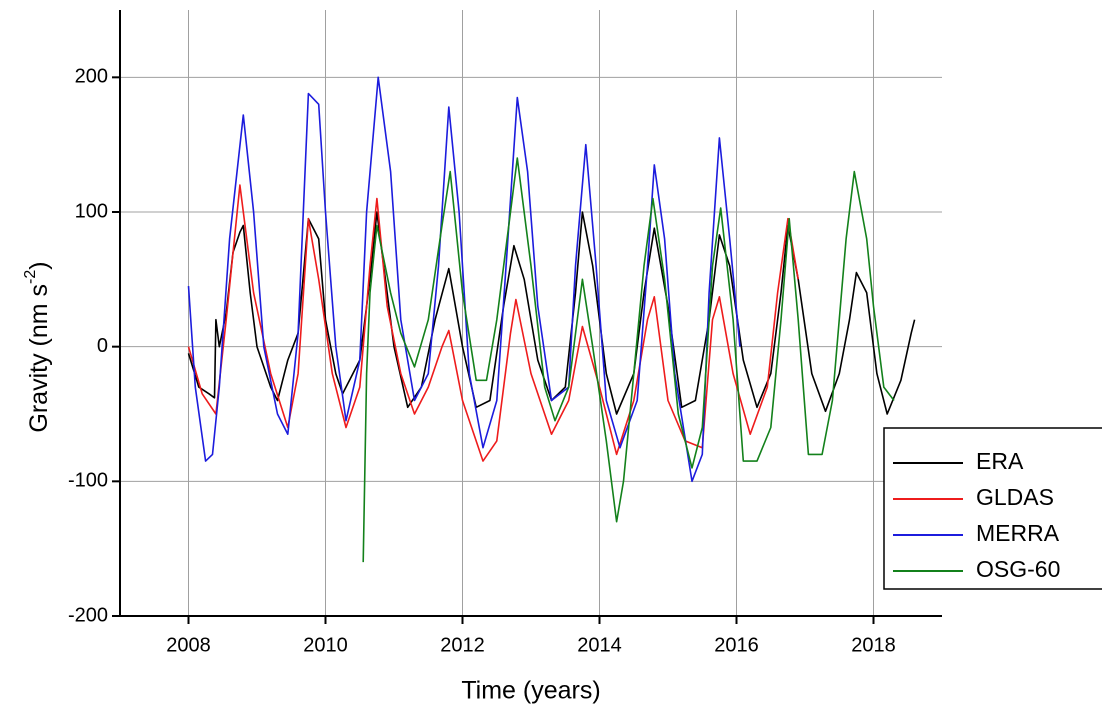 This screenshot has height=718, width=1102. Describe the element at coordinates (873, 645) in the screenshot. I see `x-tick-label: 2018` at that location.